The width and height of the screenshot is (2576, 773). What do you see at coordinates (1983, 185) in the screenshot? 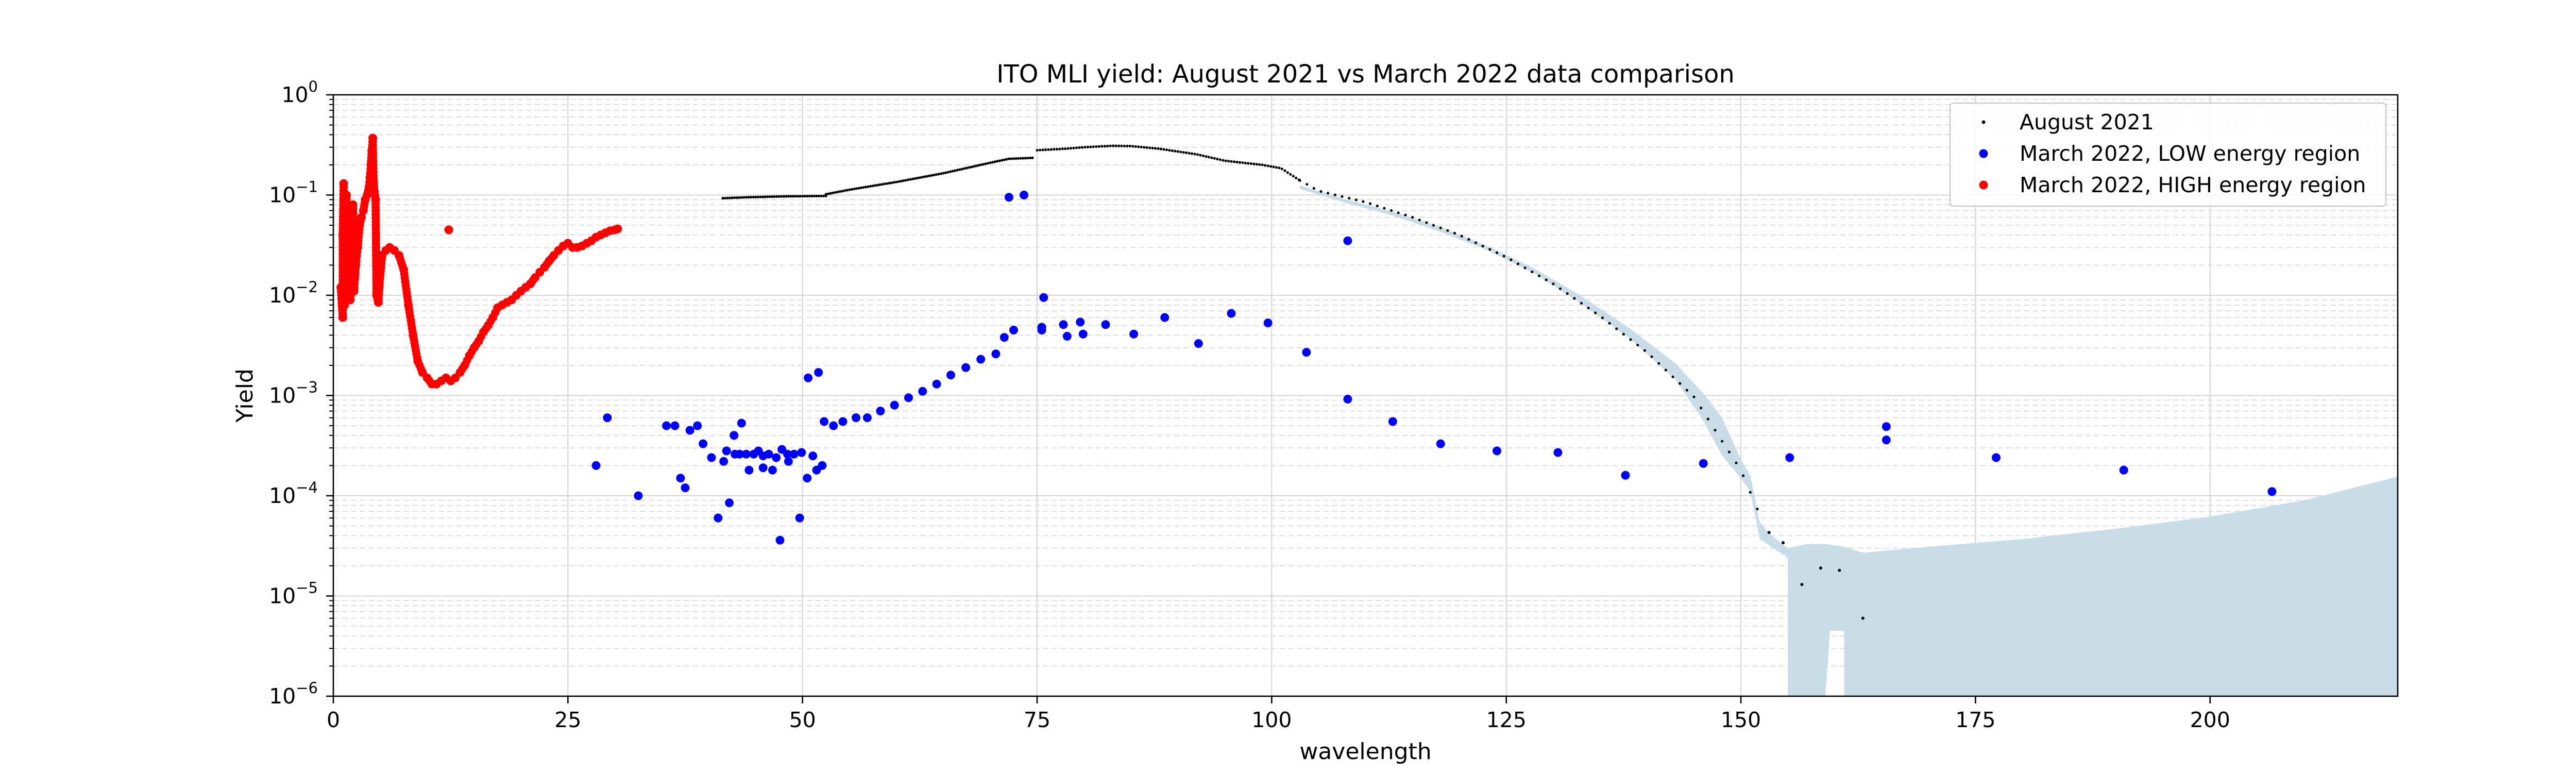
I see `legend-marker` at bounding box center [1983, 185].